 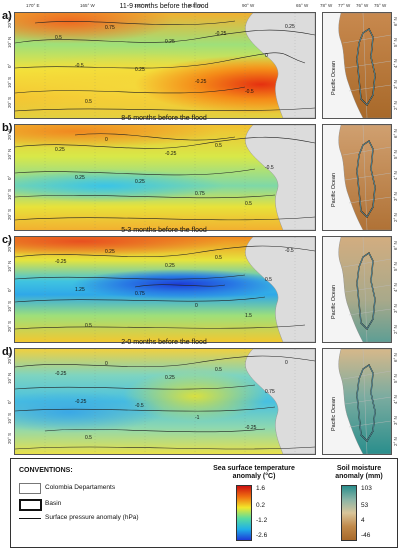 I want to click on basin-label: Basin, so click(x=53, y=503).